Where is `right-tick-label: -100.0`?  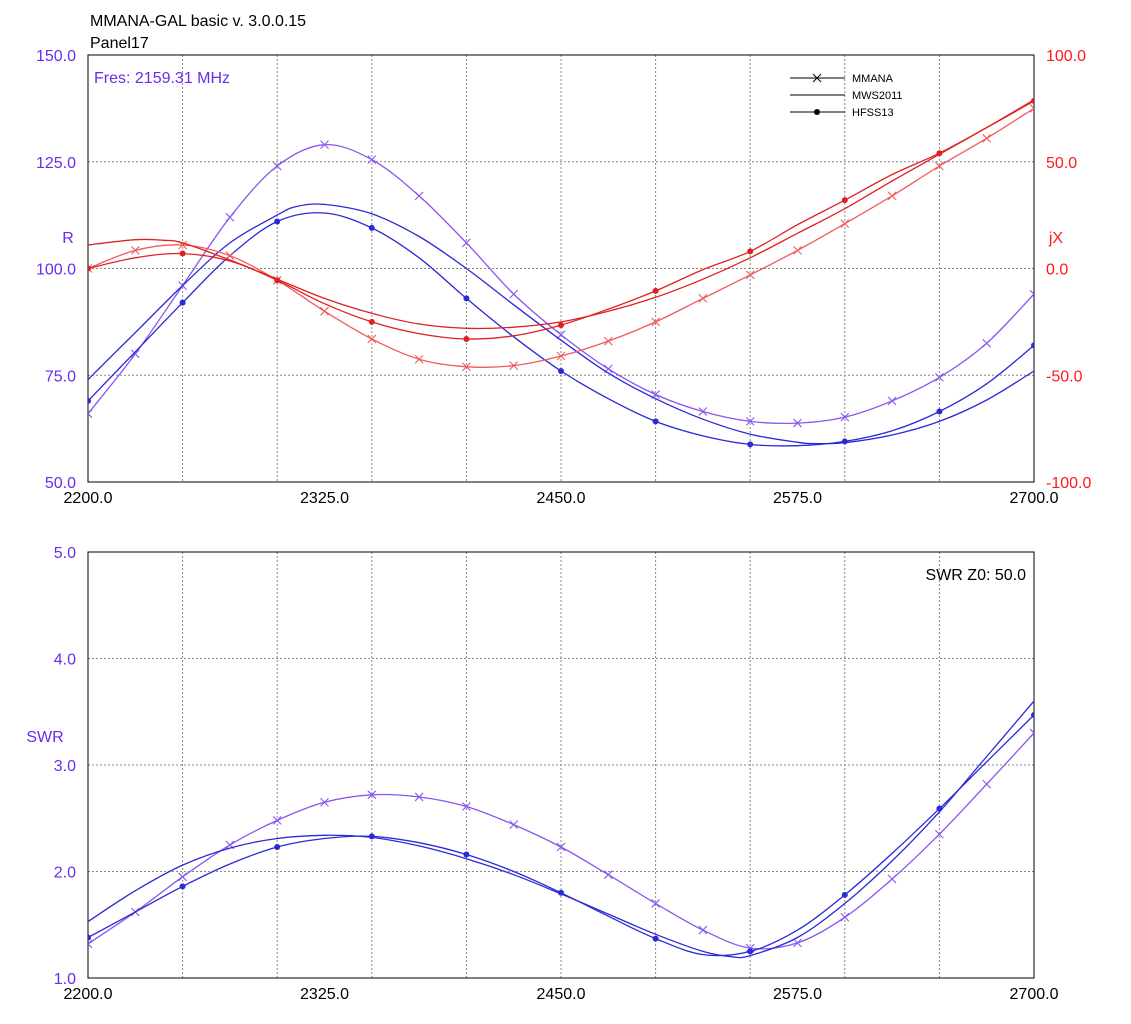 right-tick-label: -100.0 is located at coordinates (1068, 483).